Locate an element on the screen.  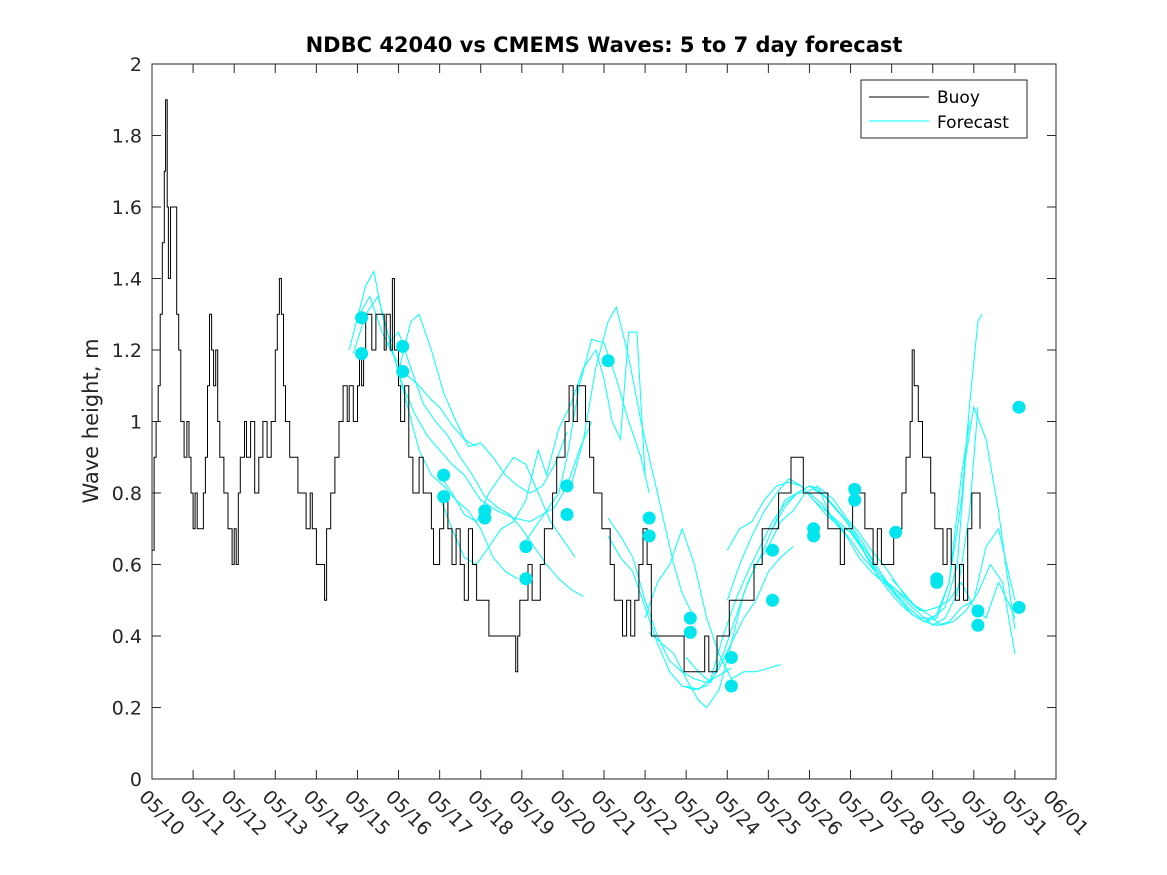
x-tick-label: 05/22 is located at coordinates (655, 813).